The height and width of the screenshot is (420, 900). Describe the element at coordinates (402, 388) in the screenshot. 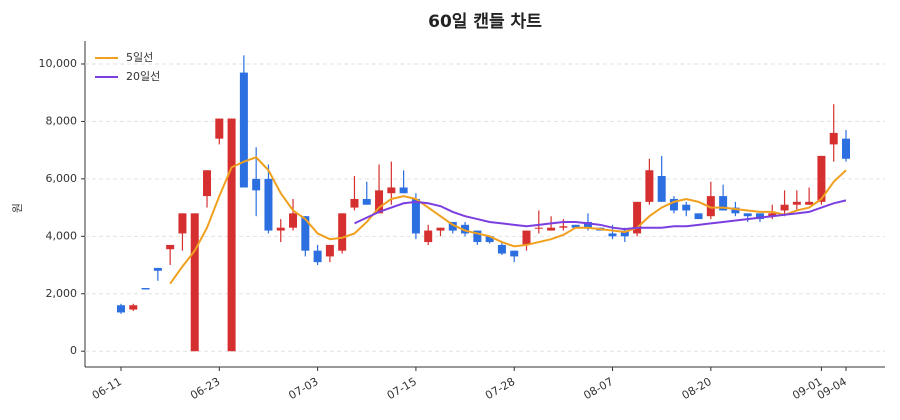

I see `x-tick-label: 07-15` at that location.